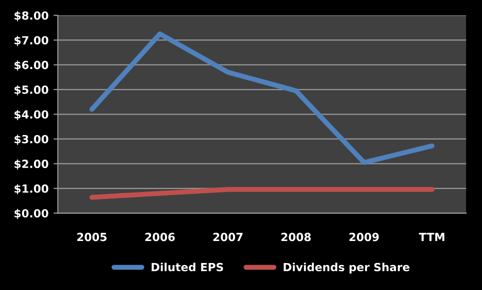  I want to click on y-tick-label: $6.00, so click(31, 65).